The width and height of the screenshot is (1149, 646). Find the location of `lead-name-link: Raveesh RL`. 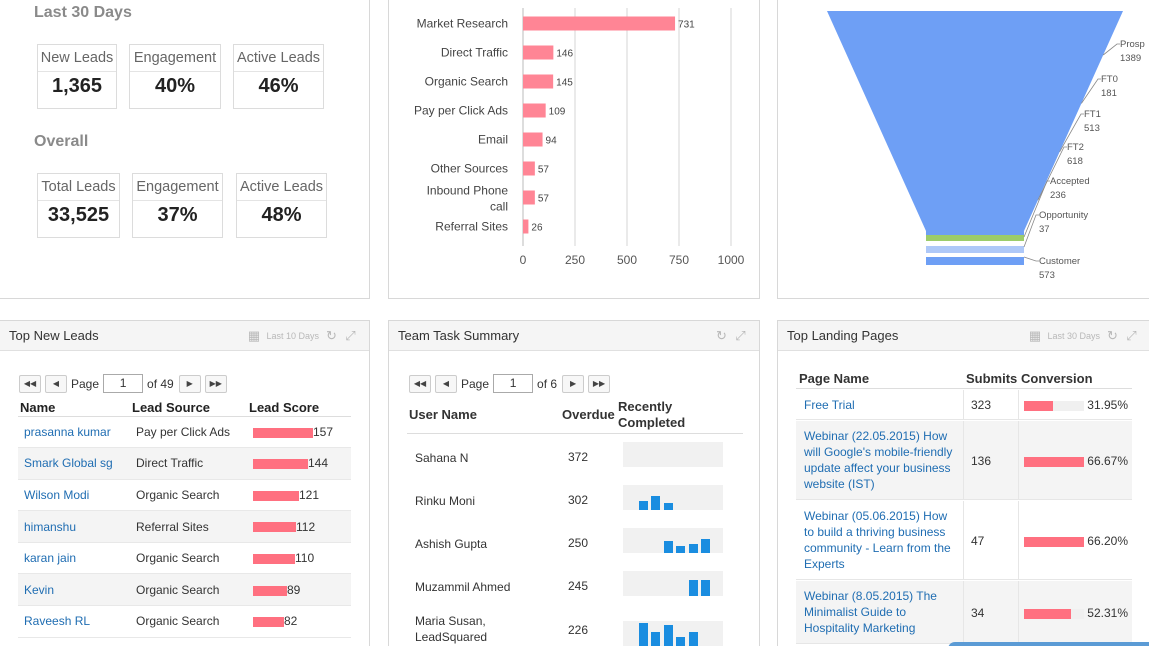

lead-name-link: Raveesh RL is located at coordinates (57, 621).